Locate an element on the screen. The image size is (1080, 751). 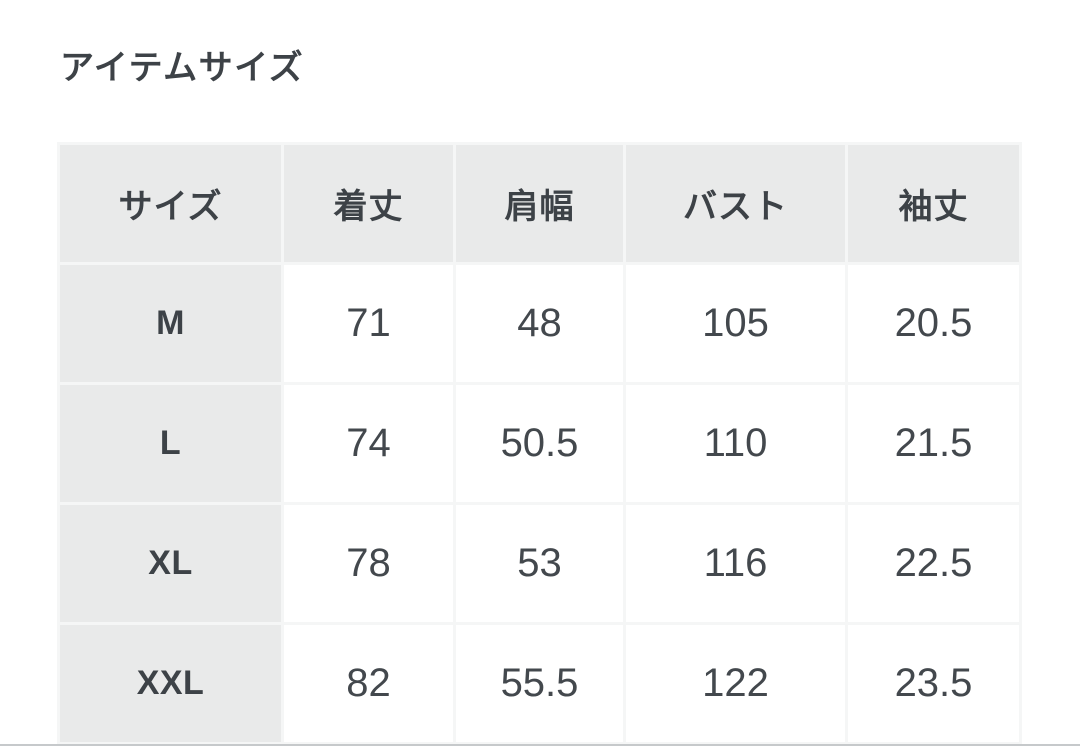
table-row-l: L 74 50.5 110 21.5 is located at coordinates (539, 443).